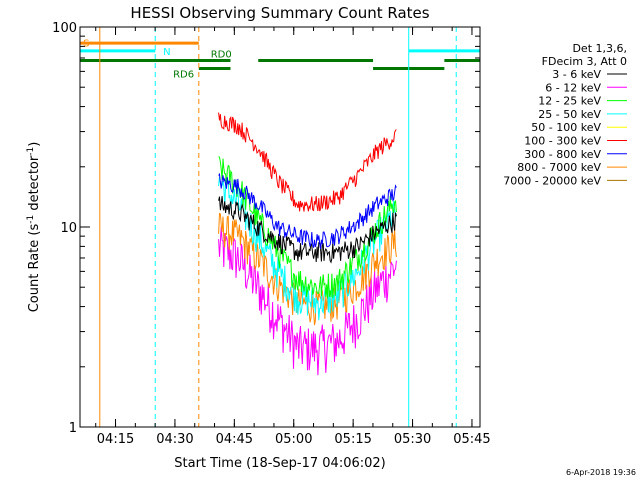 Image resolution: width=640 pixels, height=480 pixels. What do you see at coordinates (221, 54) in the screenshot?
I see `flag-label-rd0: RD0` at bounding box center [221, 54].